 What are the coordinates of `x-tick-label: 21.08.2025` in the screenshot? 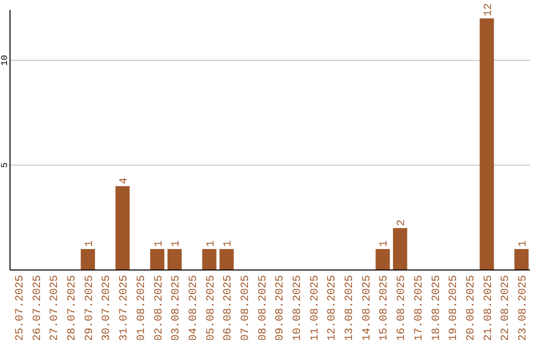 It's located at (488, 307).